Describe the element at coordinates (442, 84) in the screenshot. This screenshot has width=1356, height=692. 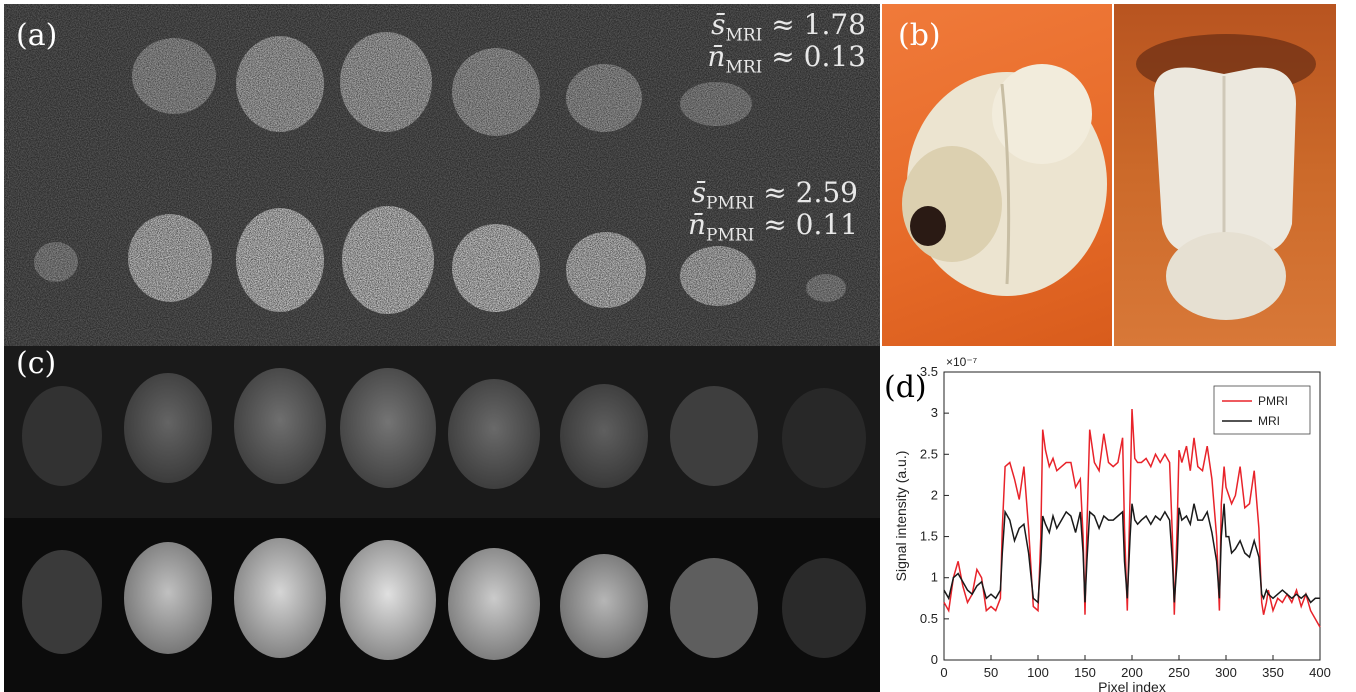
I see `mri-row-brains` at that location.